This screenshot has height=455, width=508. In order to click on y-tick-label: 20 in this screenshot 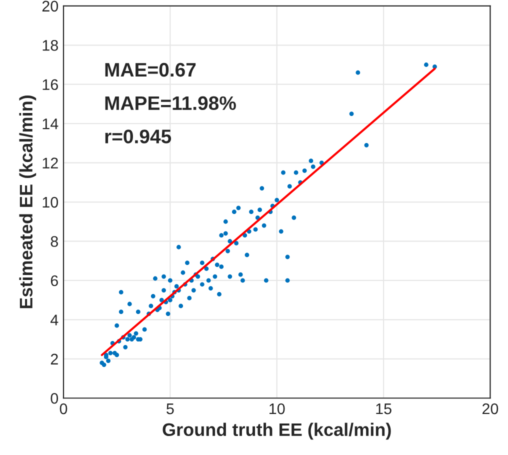, I will do `click(50, 6)`.